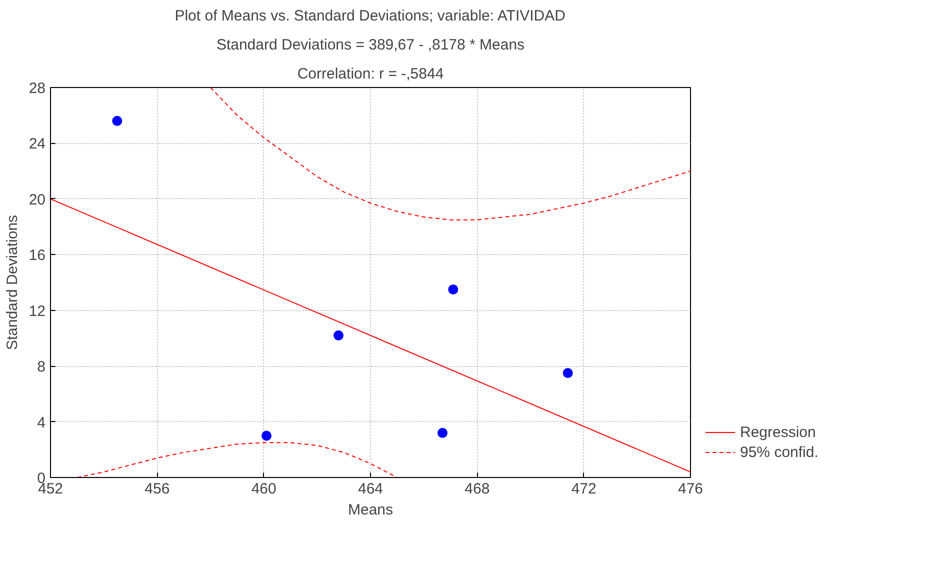  What do you see at coordinates (583, 489) in the screenshot?
I see `x-tick-label: 472` at bounding box center [583, 489].